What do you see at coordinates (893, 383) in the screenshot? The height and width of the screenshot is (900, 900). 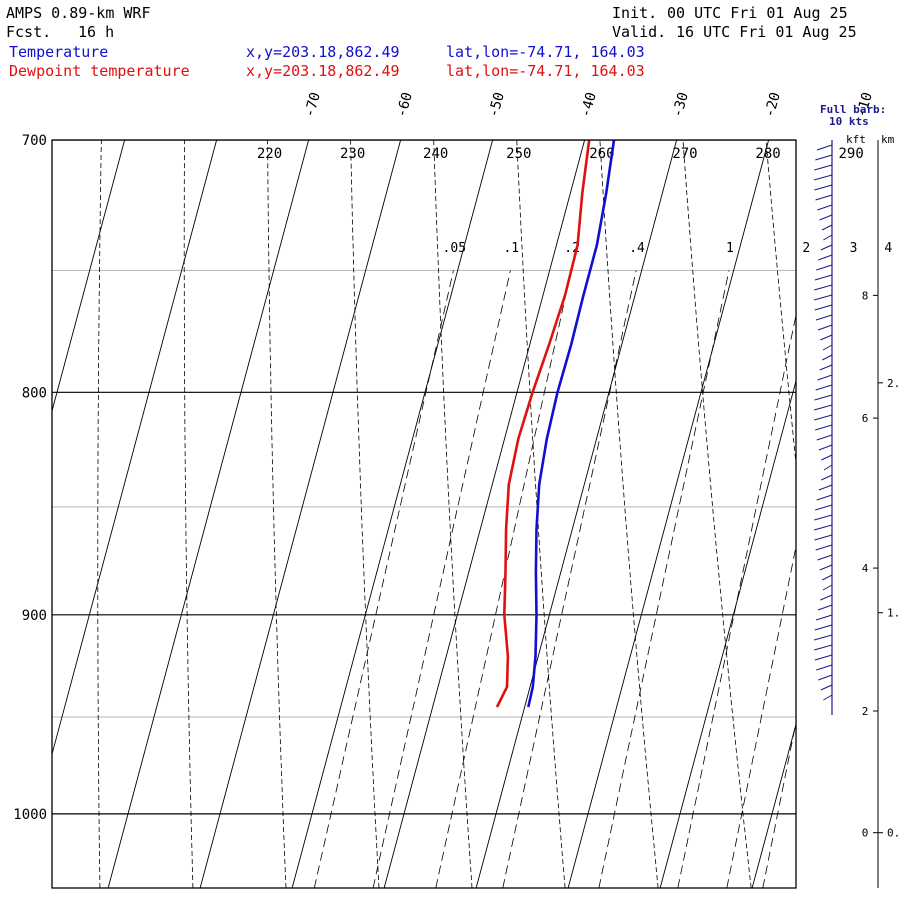 I see `km-label-2.: 2.` at bounding box center [893, 383].